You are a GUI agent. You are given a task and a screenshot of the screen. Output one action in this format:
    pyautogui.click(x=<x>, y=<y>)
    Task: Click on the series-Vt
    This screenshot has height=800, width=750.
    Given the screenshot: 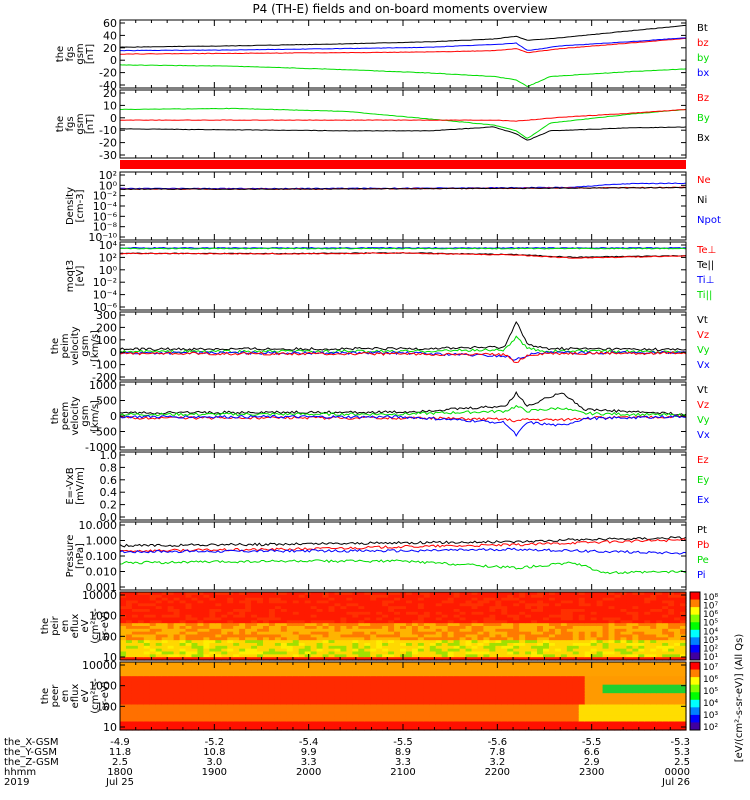 What is the action you would take?
    pyautogui.click(x=403, y=336)
    